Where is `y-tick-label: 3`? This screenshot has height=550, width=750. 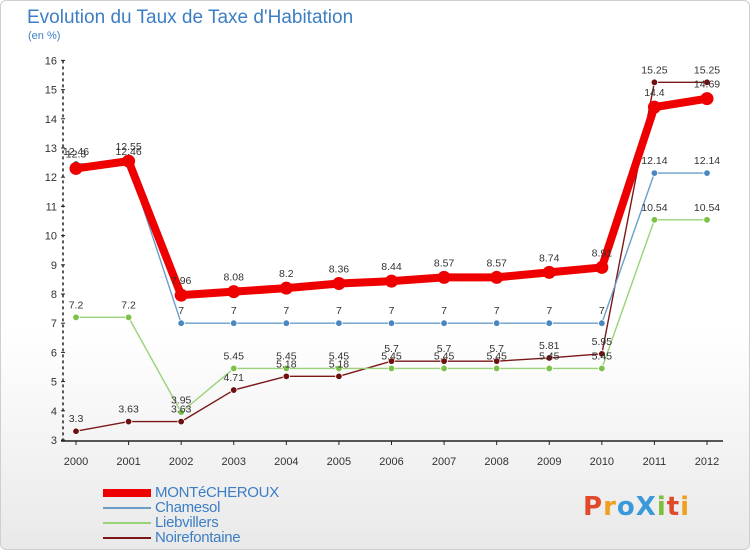
y-tick-label: 3 is located at coordinates (54, 441).